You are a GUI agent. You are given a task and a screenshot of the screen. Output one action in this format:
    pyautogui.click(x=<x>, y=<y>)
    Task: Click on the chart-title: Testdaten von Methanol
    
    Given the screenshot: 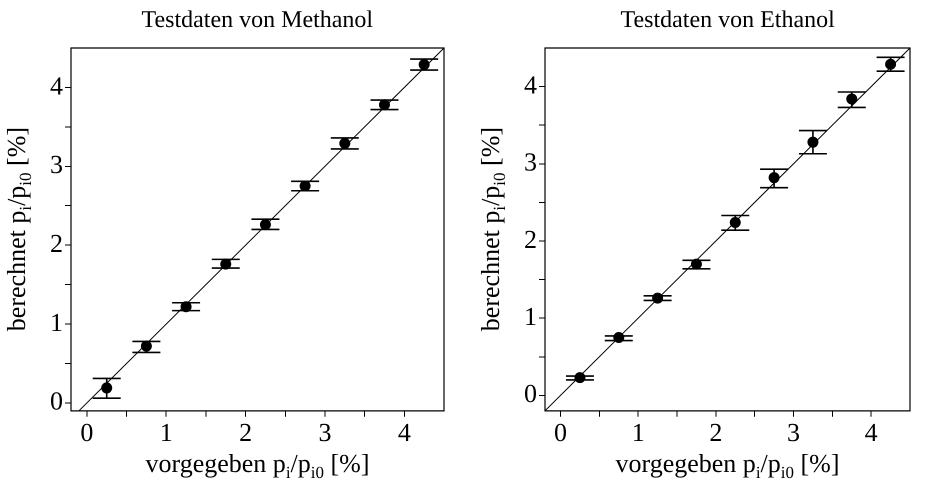 What is the action you would take?
    pyautogui.click(x=258, y=20)
    